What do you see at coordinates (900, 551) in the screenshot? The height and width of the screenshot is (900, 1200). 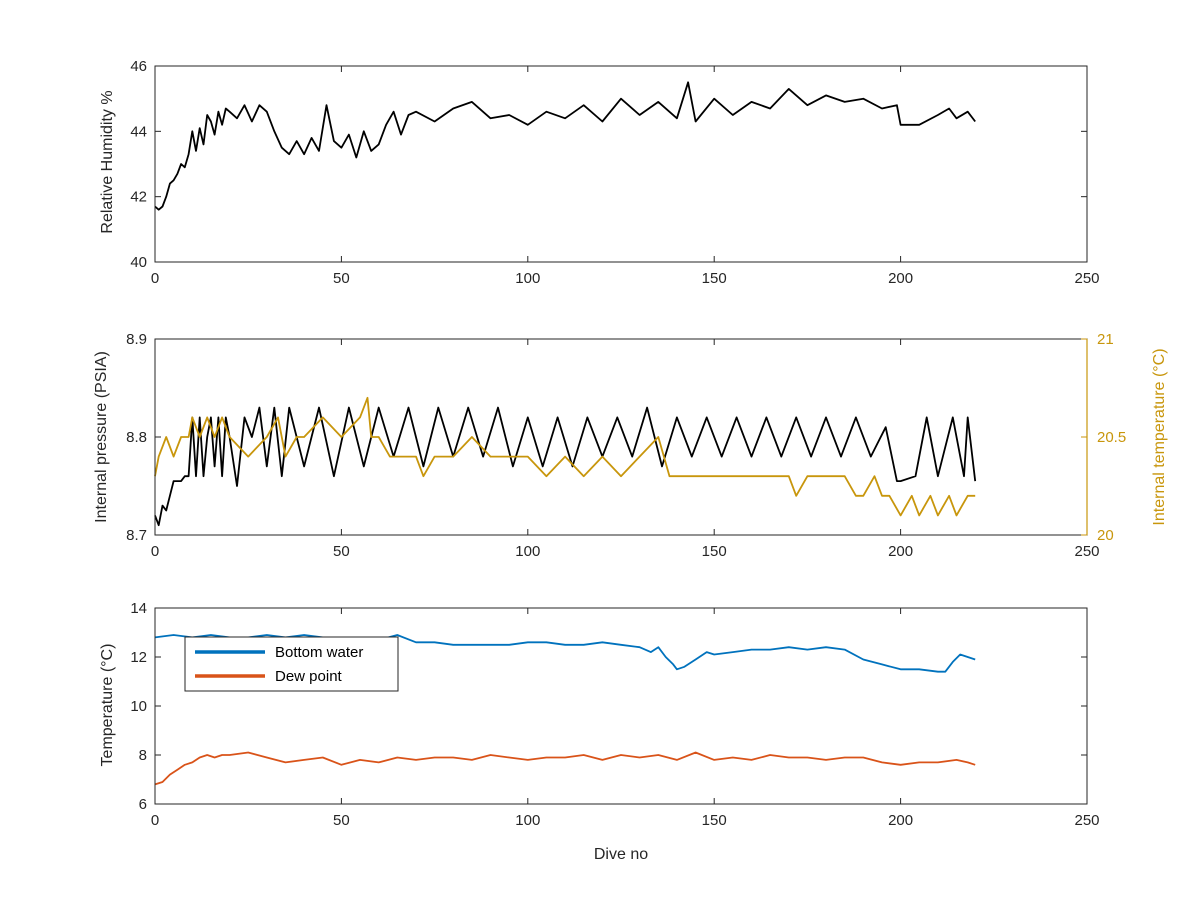 I see `x-tick-label-1-200: 200` at bounding box center [900, 551].